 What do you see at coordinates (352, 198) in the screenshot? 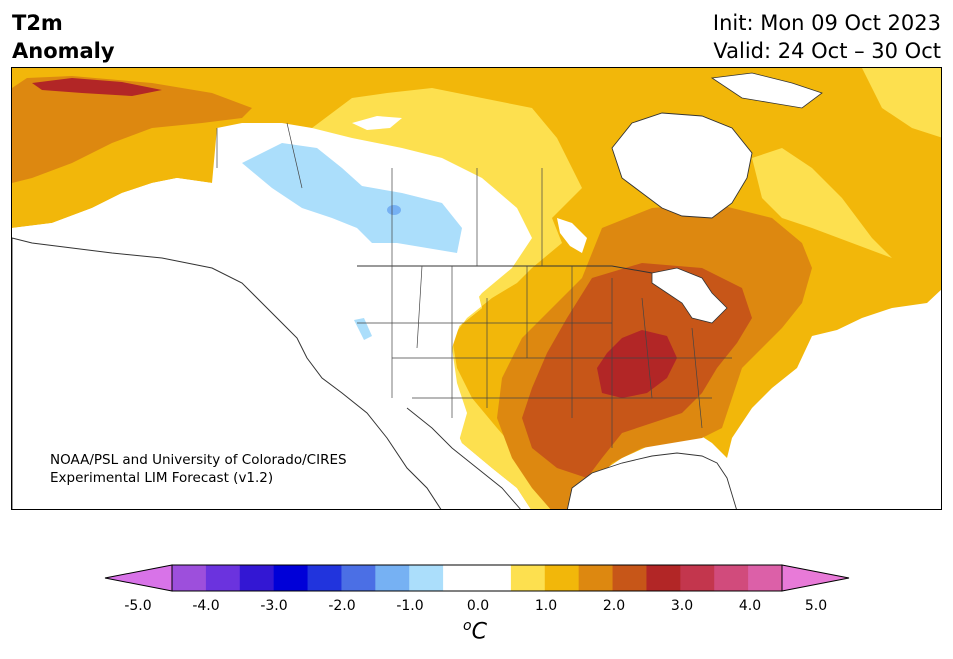
I see `anomaly-region-light-blue` at bounding box center [352, 198].